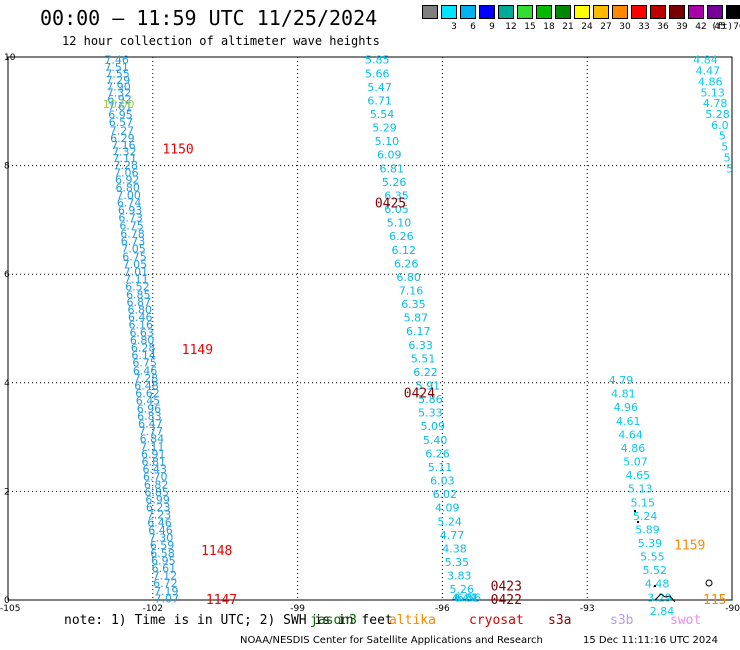 This screenshot has width=740, height=650. Describe the element at coordinates (404, 250) in the screenshot. I see `data-point-label: 6.12` at that location.